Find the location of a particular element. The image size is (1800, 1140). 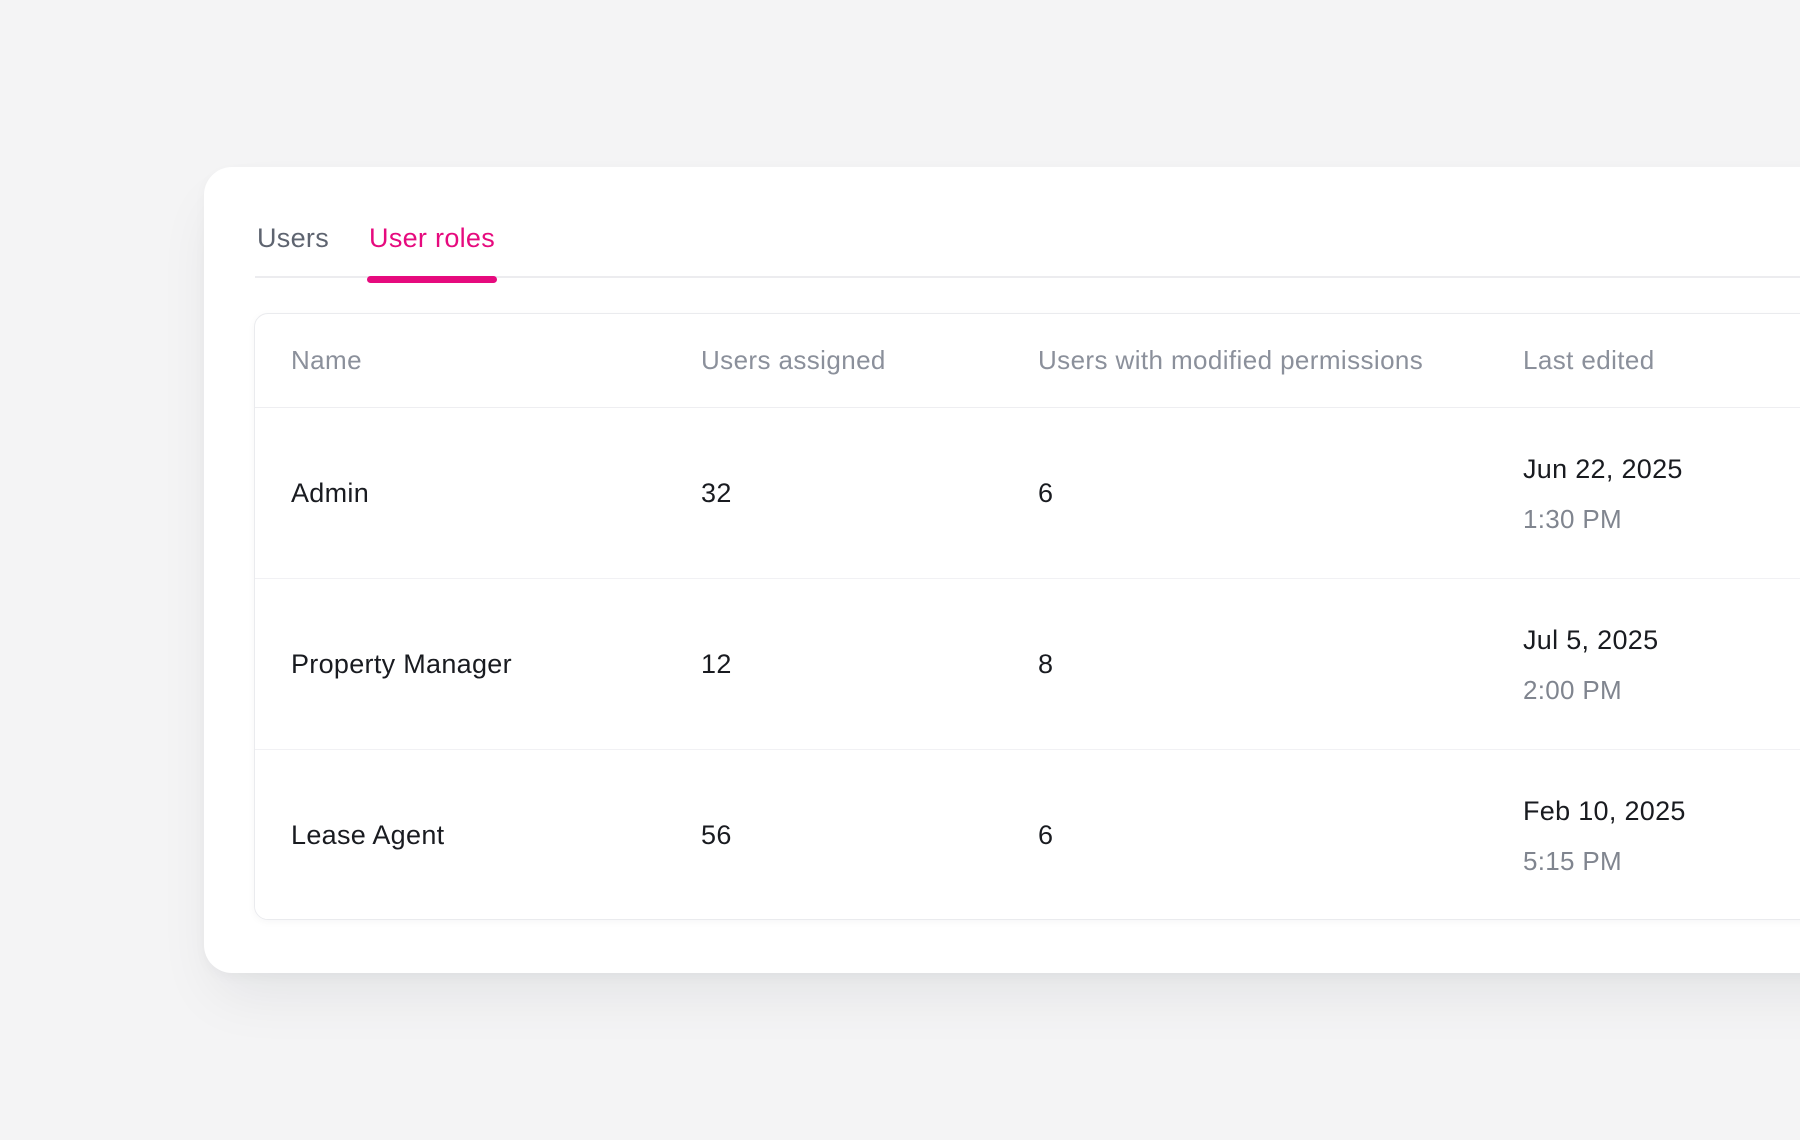

column-header-modified-permissions: Users with modified permissions is located at coordinates (1231, 360).